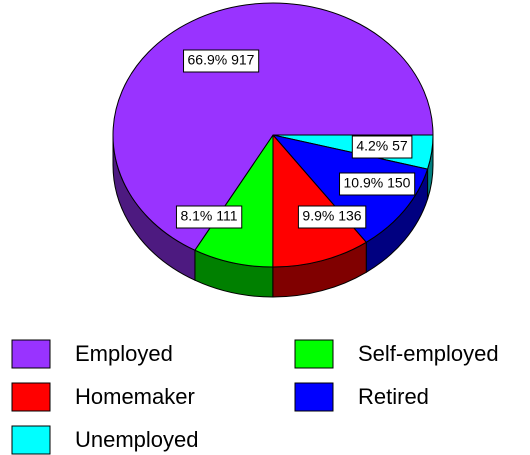  Describe the element at coordinates (135, 396) in the screenshot. I see `legend-label: Homemaker` at that location.